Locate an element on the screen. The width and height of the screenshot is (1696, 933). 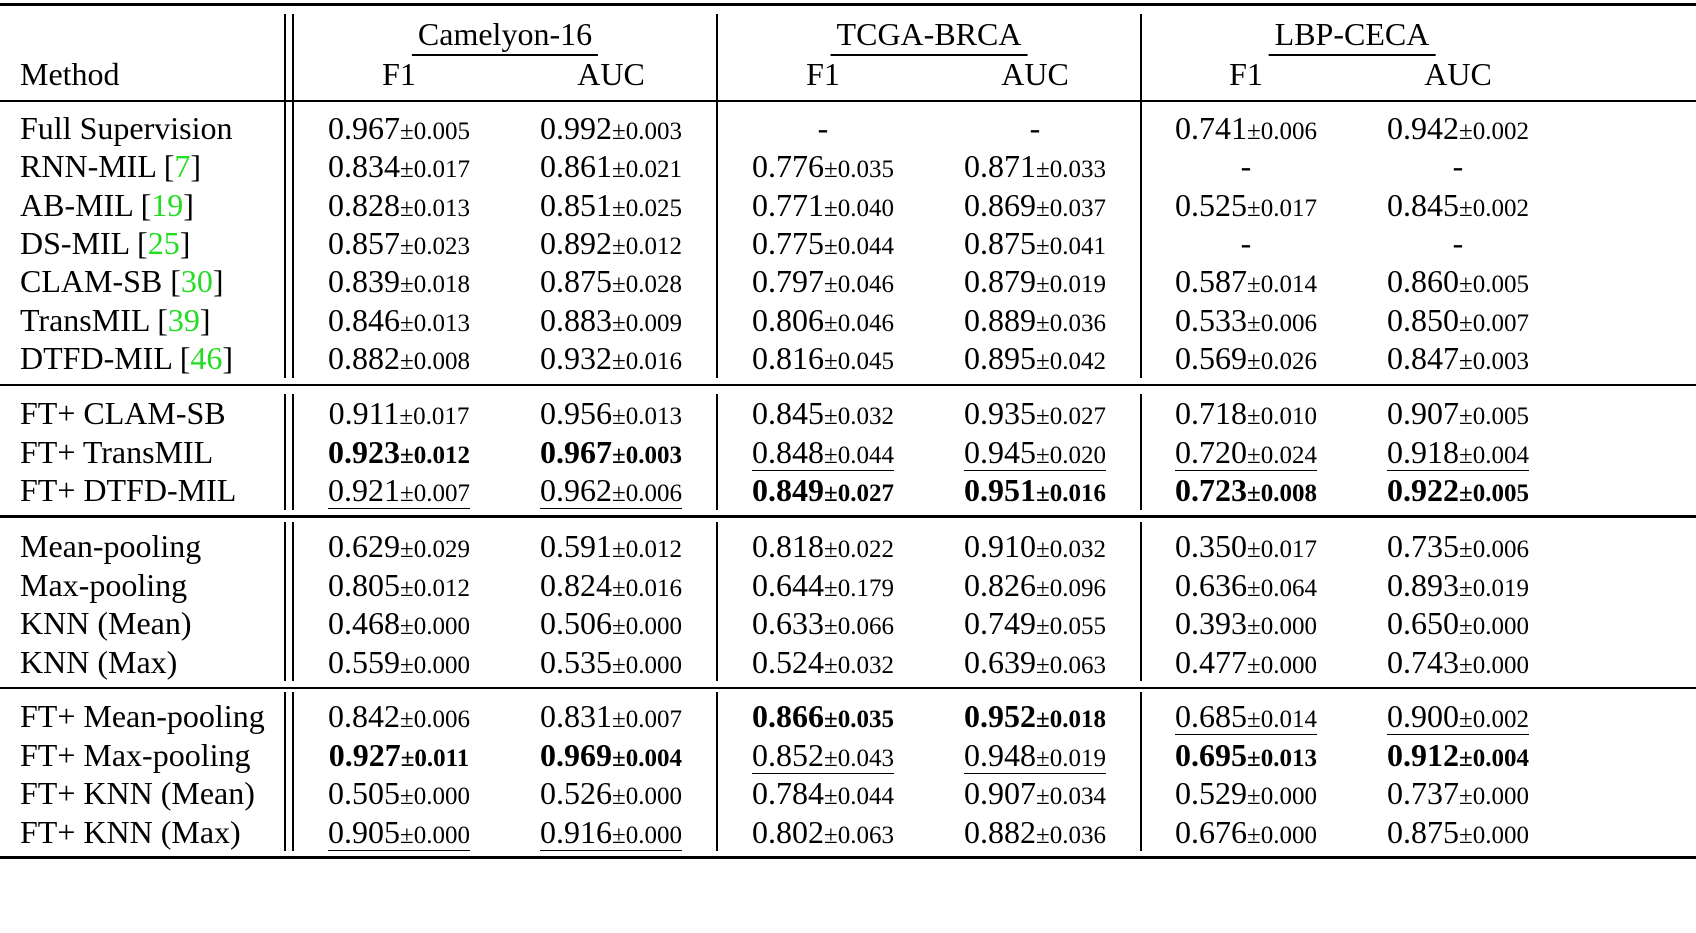
result-value: 0.741 is located at coordinates (1211, 128).